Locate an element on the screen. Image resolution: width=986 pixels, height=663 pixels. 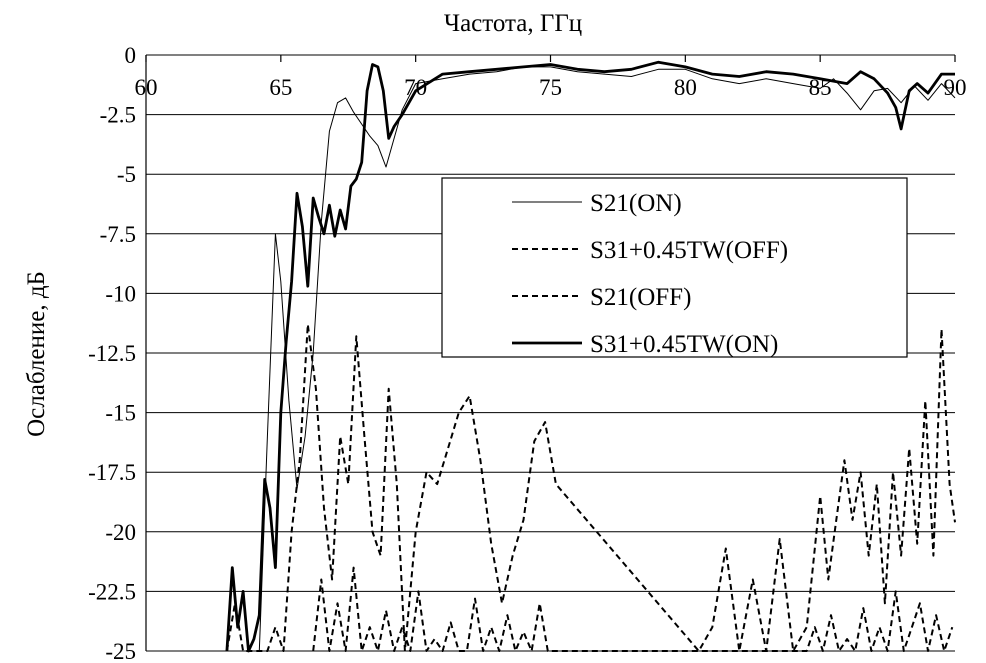
legend-box is located at coordinates (674, 267).